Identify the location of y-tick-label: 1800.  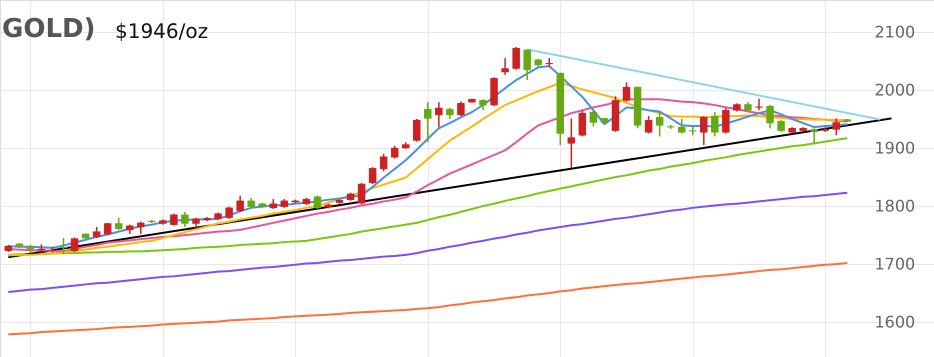
(895, 206).